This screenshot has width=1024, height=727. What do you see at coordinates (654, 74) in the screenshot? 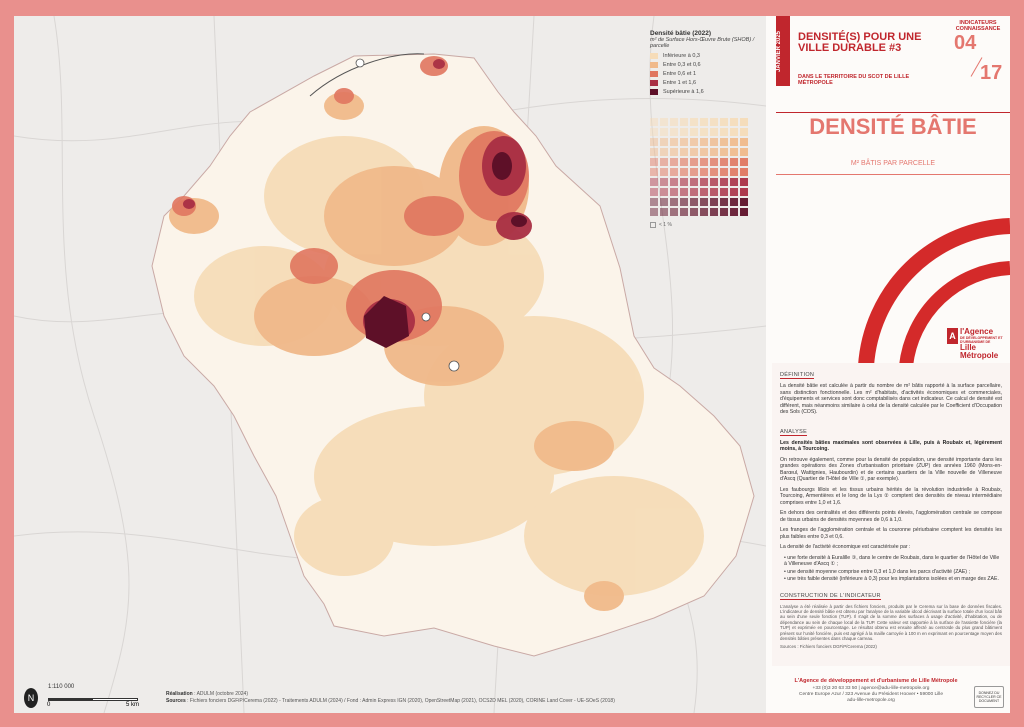
I see `legend-swatch` at bounding box center [654, 74].